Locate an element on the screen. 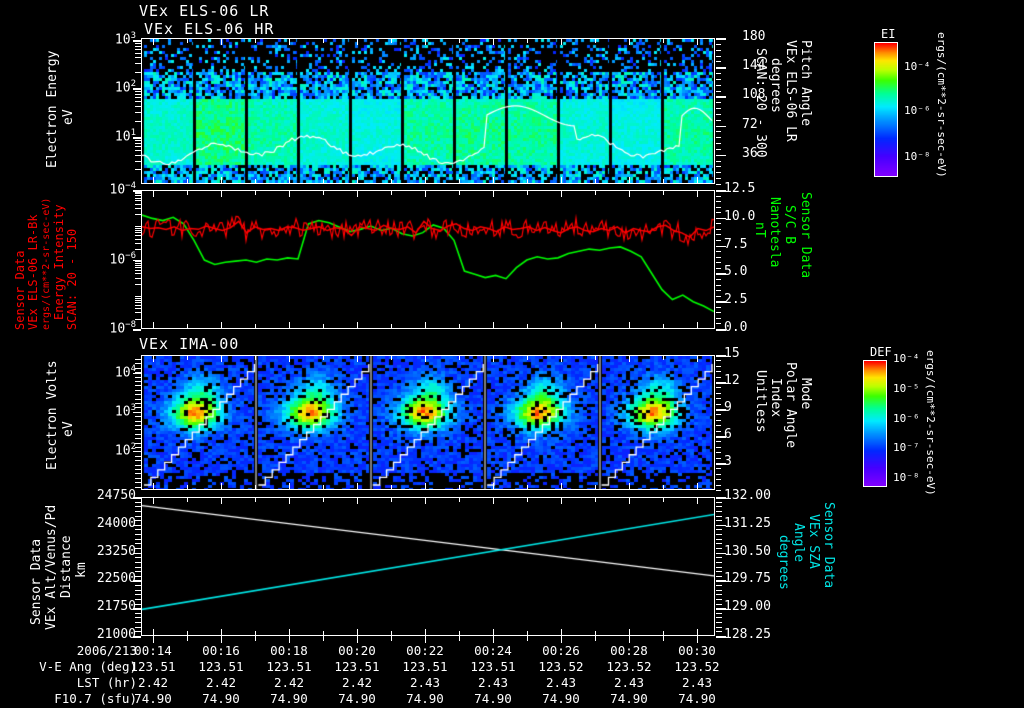 The image size is (1024, 708). panel3-plot-frame is located at coordinates (428, 422).